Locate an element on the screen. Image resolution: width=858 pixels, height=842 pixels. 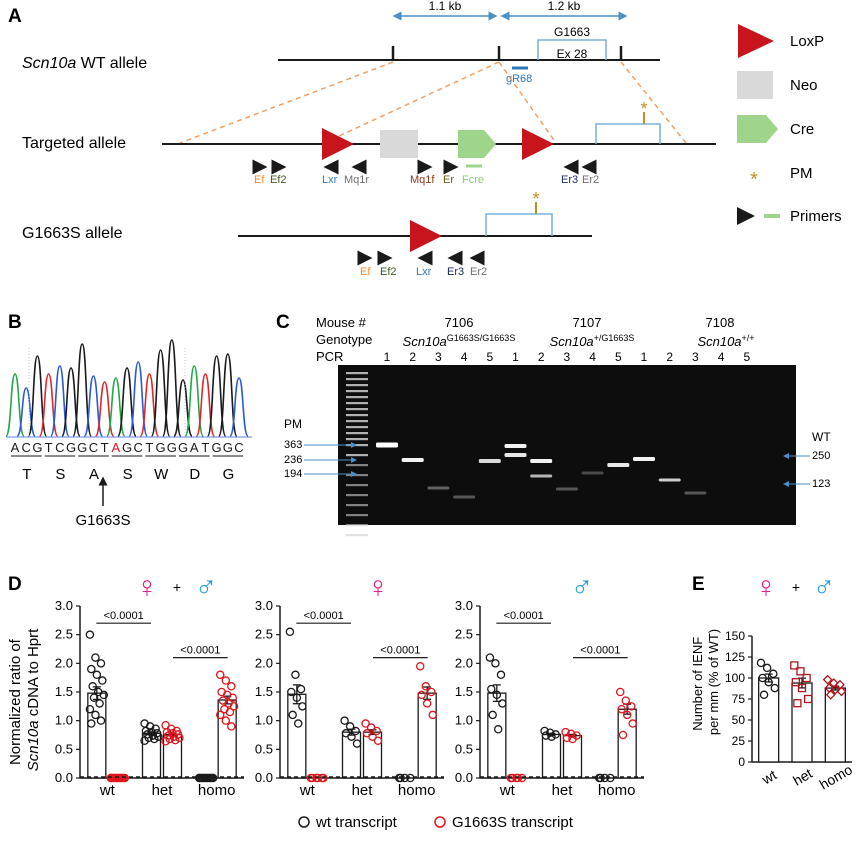
male-icon: ♂ is located at coordinates (582, 587).